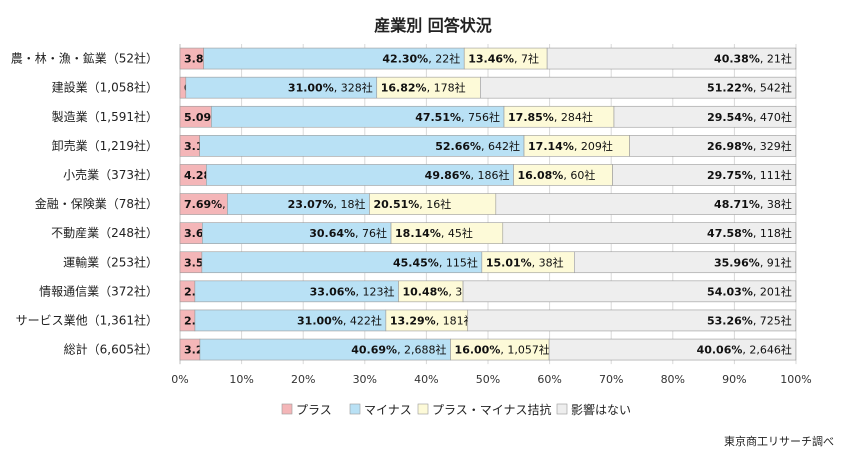 Image resolution: width=847 pixels, height=466 pixels. I want to click on category-label: 卸売業（1,219社）, so click(105, 145).